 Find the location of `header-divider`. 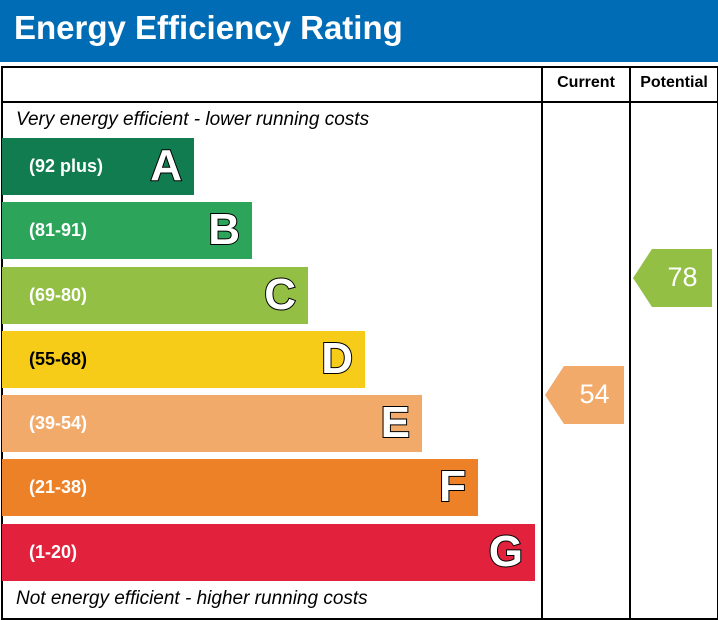

header-divider is located at coordinates (359, 102).